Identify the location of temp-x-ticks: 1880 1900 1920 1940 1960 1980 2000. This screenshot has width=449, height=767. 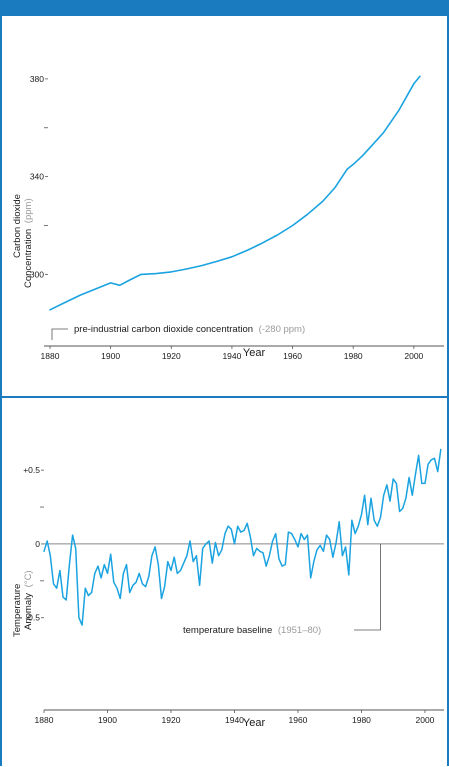
(235, 717).